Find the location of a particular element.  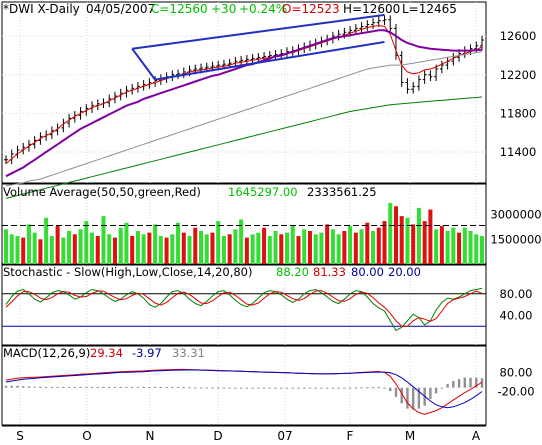

volume-avg-red: 2333561.25 is located at coordinates (342, 192).